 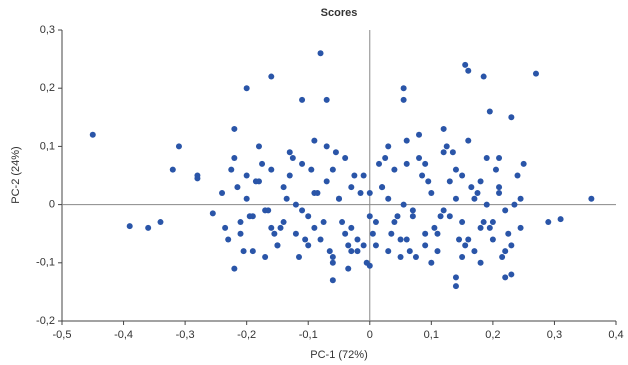 I want to click on y-tick-label: 0,1, so click(x=47, y=146).